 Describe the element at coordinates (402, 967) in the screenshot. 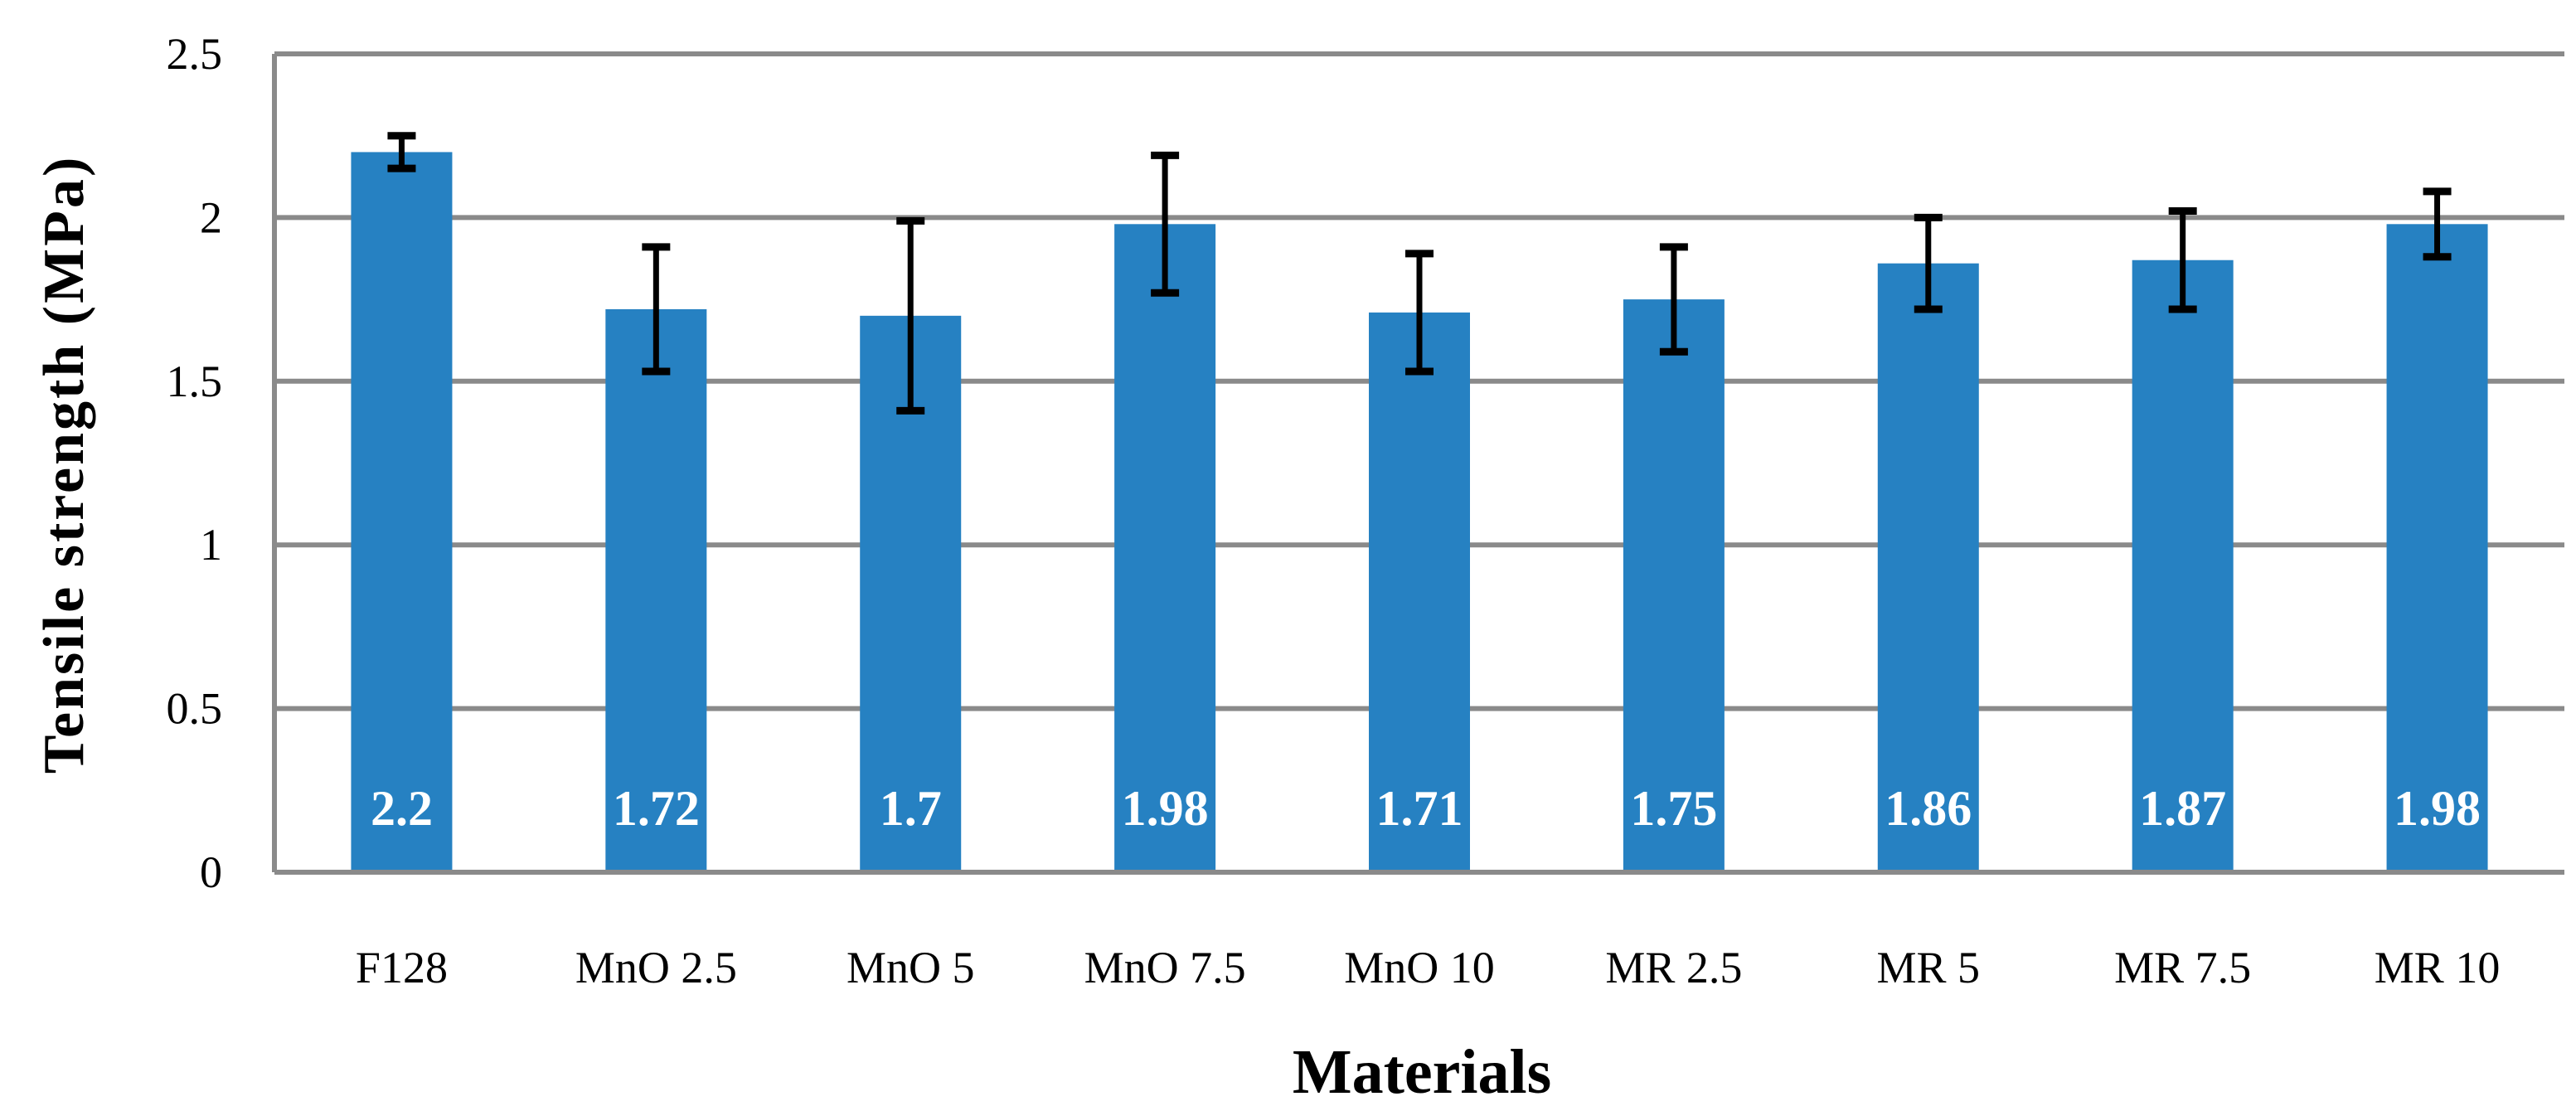

I see `x-category-label: F128` at that location.